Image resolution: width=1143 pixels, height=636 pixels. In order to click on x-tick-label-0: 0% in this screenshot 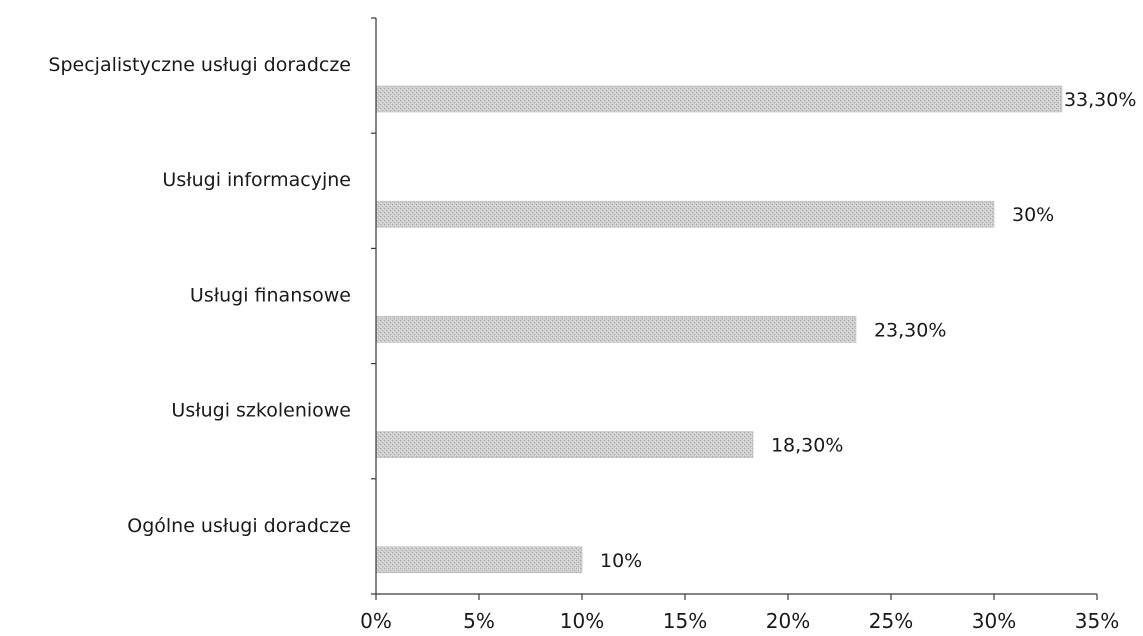, I will do `click(376, 621)`.